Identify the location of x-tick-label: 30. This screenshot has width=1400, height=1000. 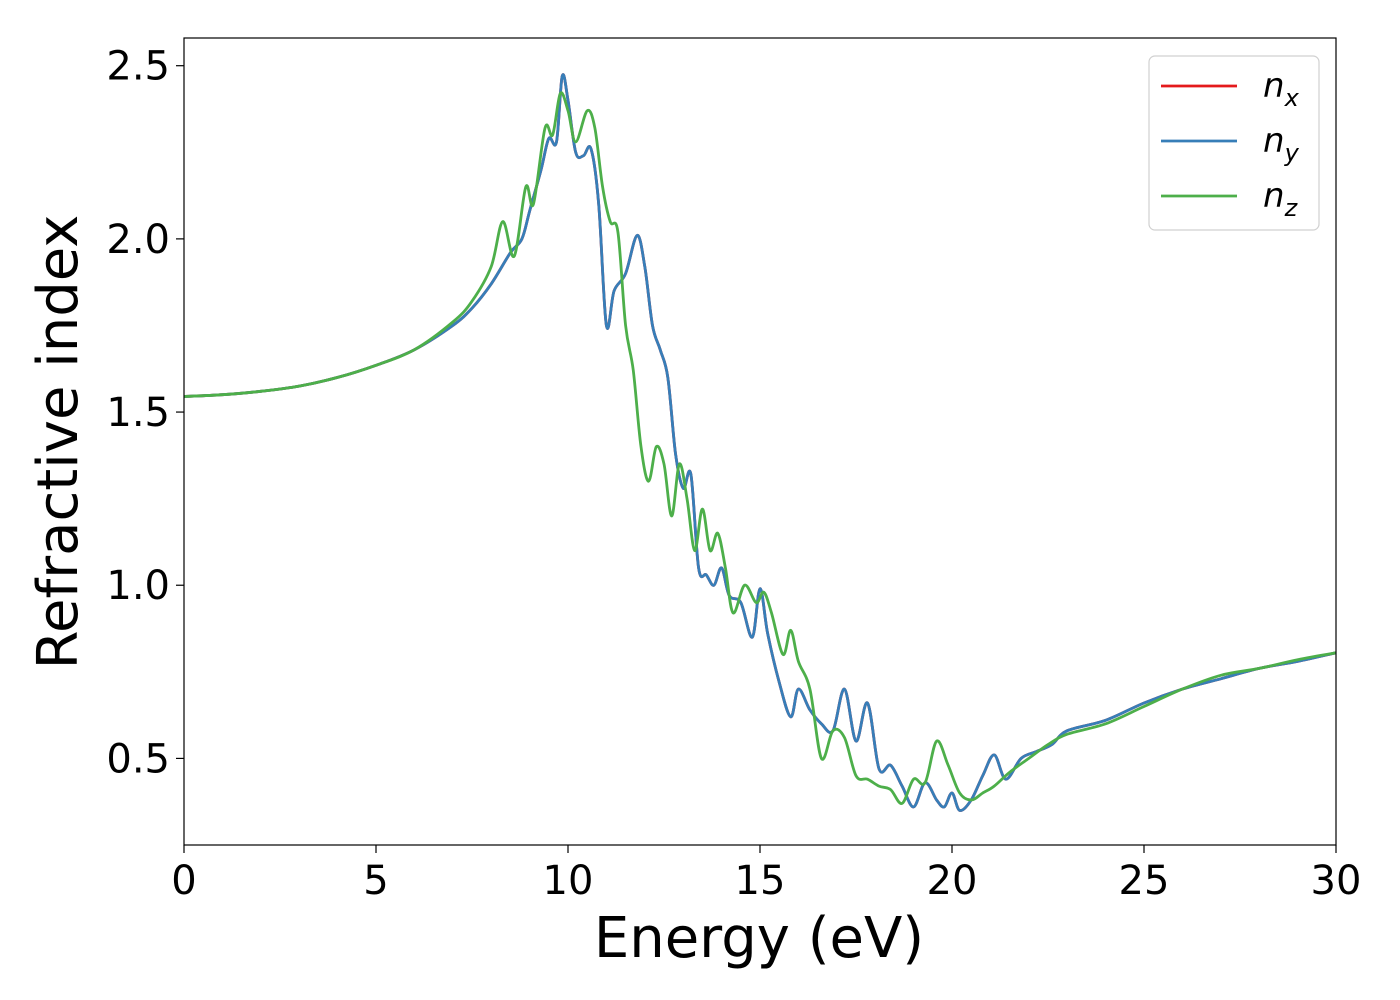
(1336, 881).